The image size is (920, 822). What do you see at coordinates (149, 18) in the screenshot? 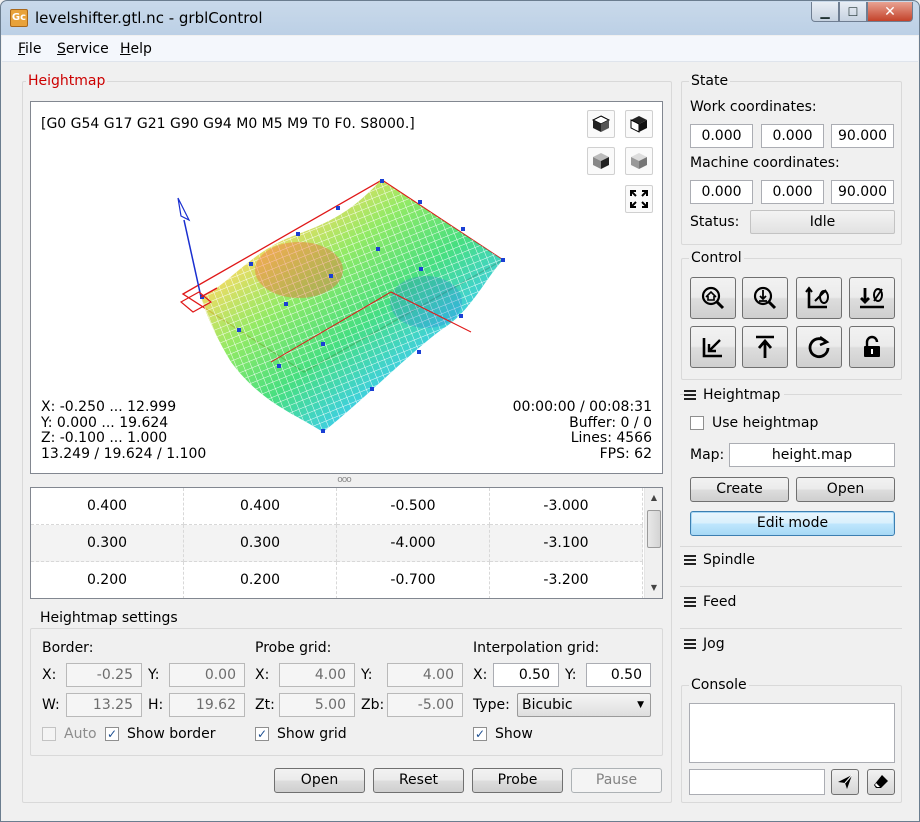
I see `window-title: levelshifter.gtl.nc - grblControl` at bounding box center [149, 18].